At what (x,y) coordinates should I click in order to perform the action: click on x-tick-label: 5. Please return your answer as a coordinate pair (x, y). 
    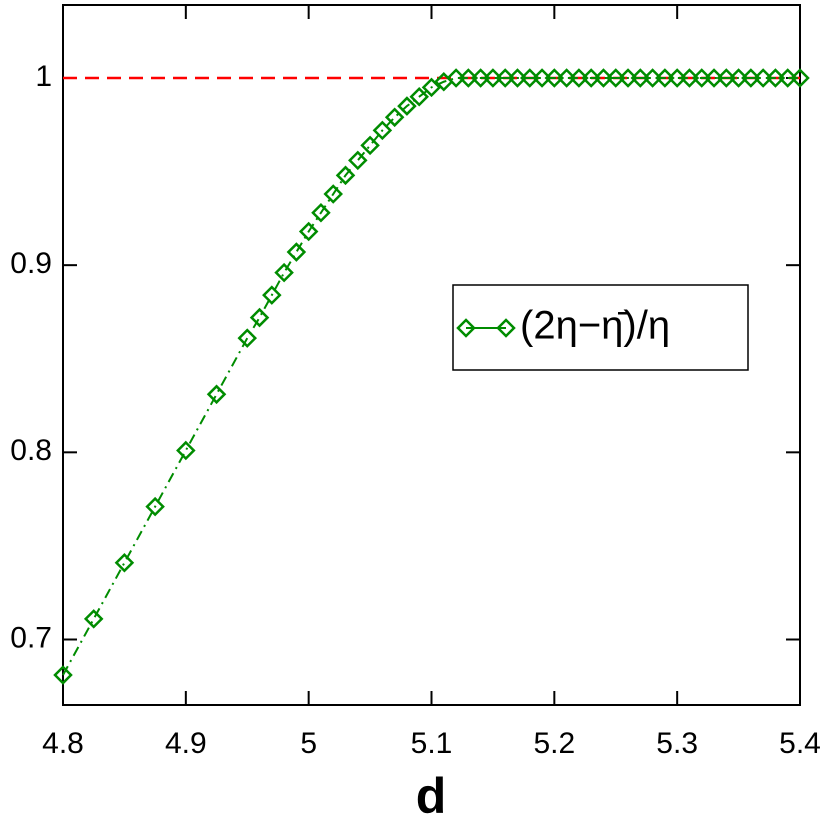
    Looking at the image, I should click on (308, 743).